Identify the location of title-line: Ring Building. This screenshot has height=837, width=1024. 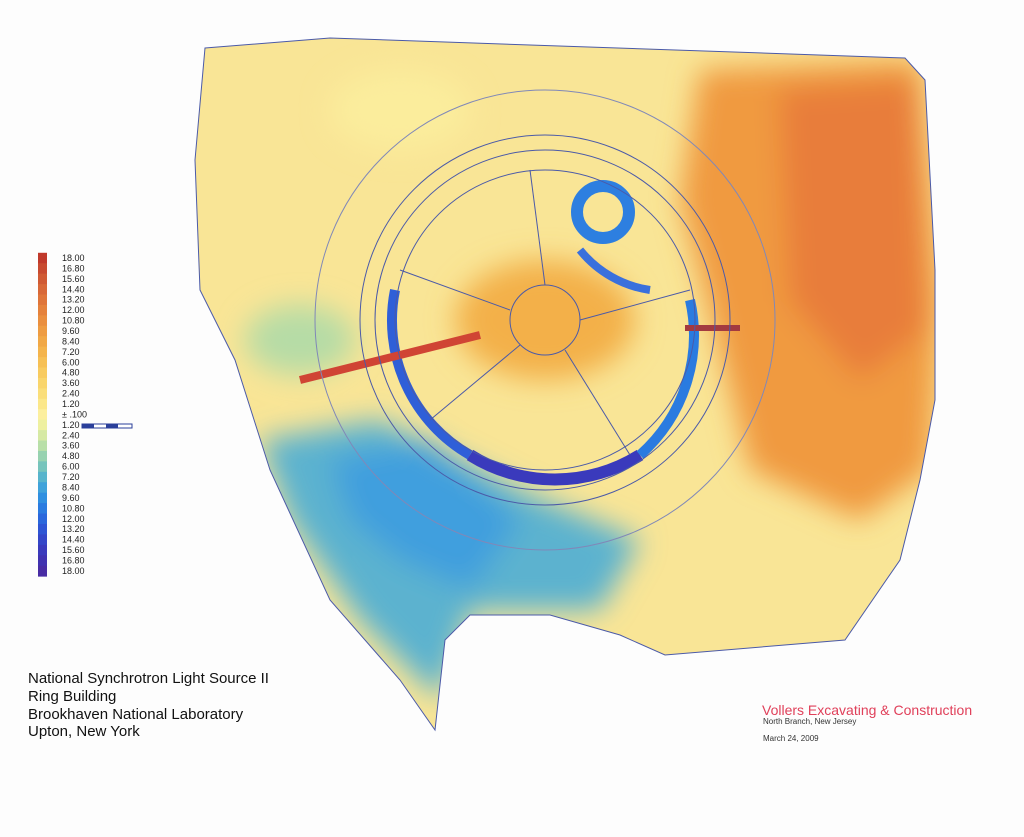
(72, 696).